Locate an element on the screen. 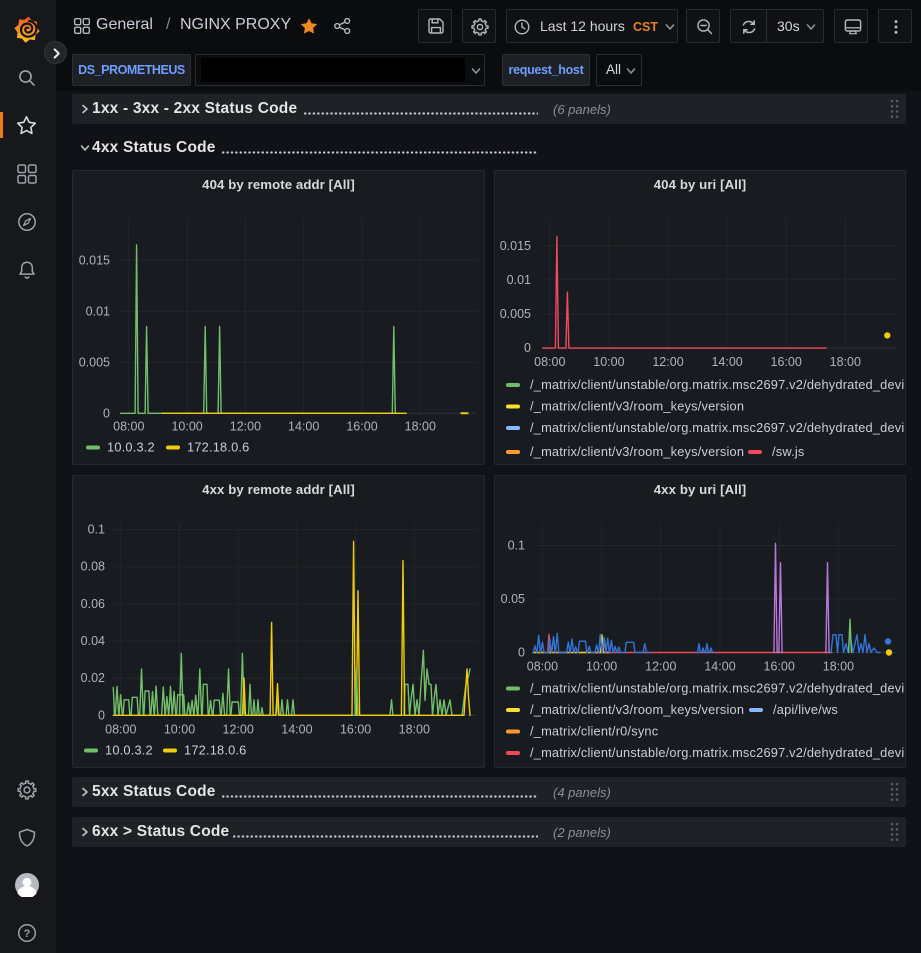 Image resolution: width=921 pixels, height=953 pixels. svg-text: /sw.js is located at coordinates (788, 451).